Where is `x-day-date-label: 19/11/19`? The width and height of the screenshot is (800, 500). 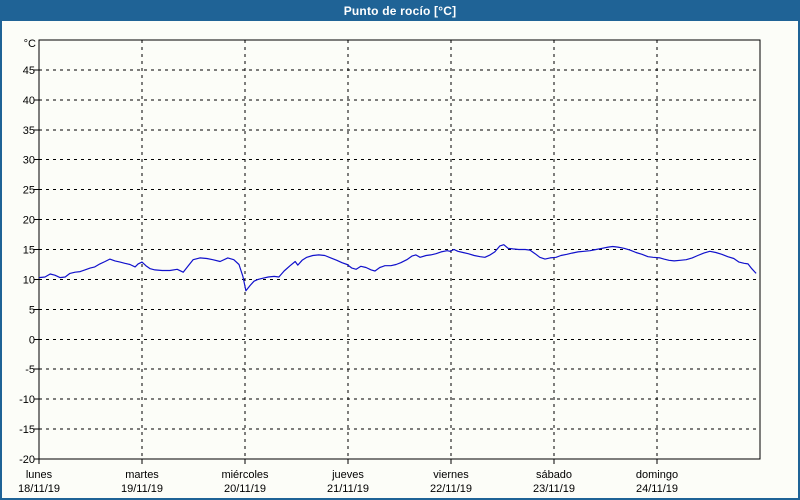
x-day-date-label: 19/11/19 is located at coordinates (142, 489).